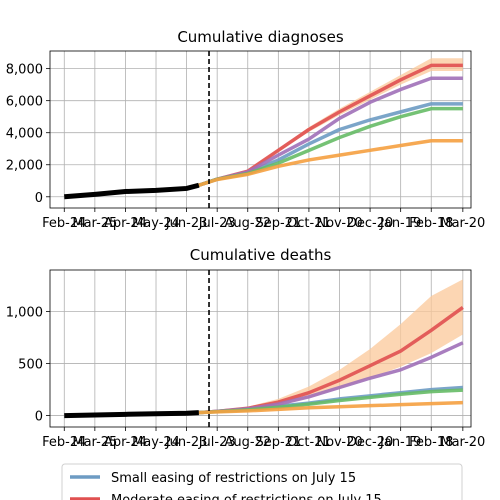 The image size is (500, 500). What do you see at coordinates (261, 255) in the screenshot?
I see `deaths-chart-title: Cumulative deaths` at bounding box center [261, 255].